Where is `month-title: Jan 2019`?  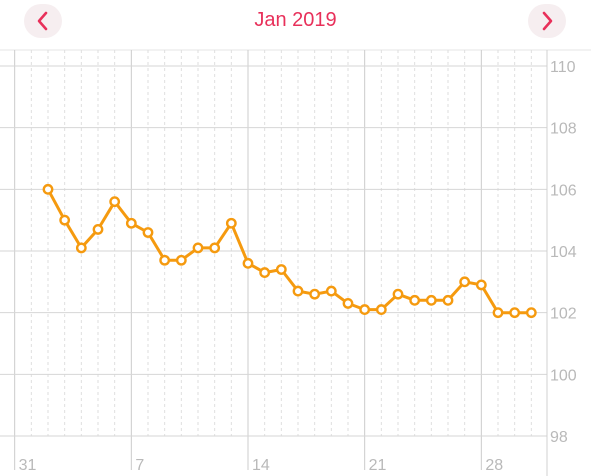 month-title: Jan 2019 is located at coordinates (295, 20).